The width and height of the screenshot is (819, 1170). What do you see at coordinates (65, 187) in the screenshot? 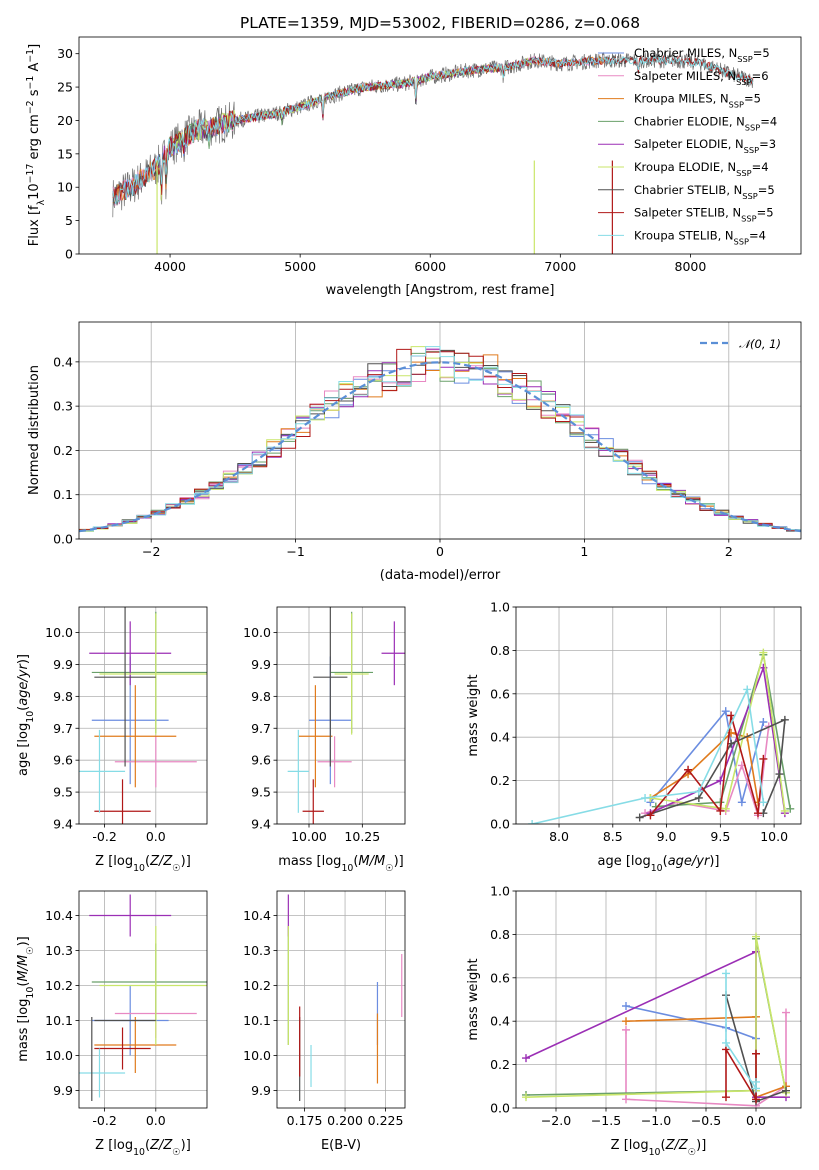
I see `y-tick-label: 10` at bounding box center [65, 187].